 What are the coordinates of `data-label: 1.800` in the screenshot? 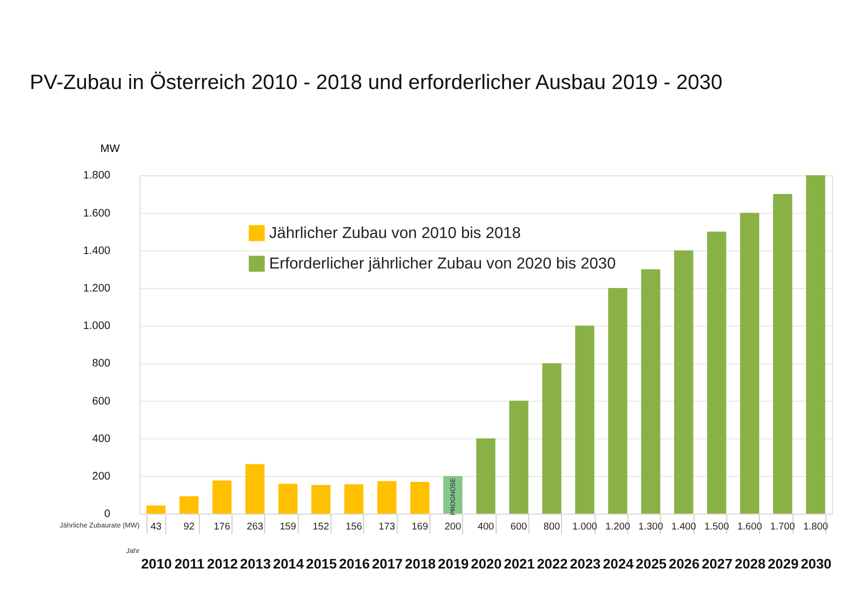 It's located at (815, 526).